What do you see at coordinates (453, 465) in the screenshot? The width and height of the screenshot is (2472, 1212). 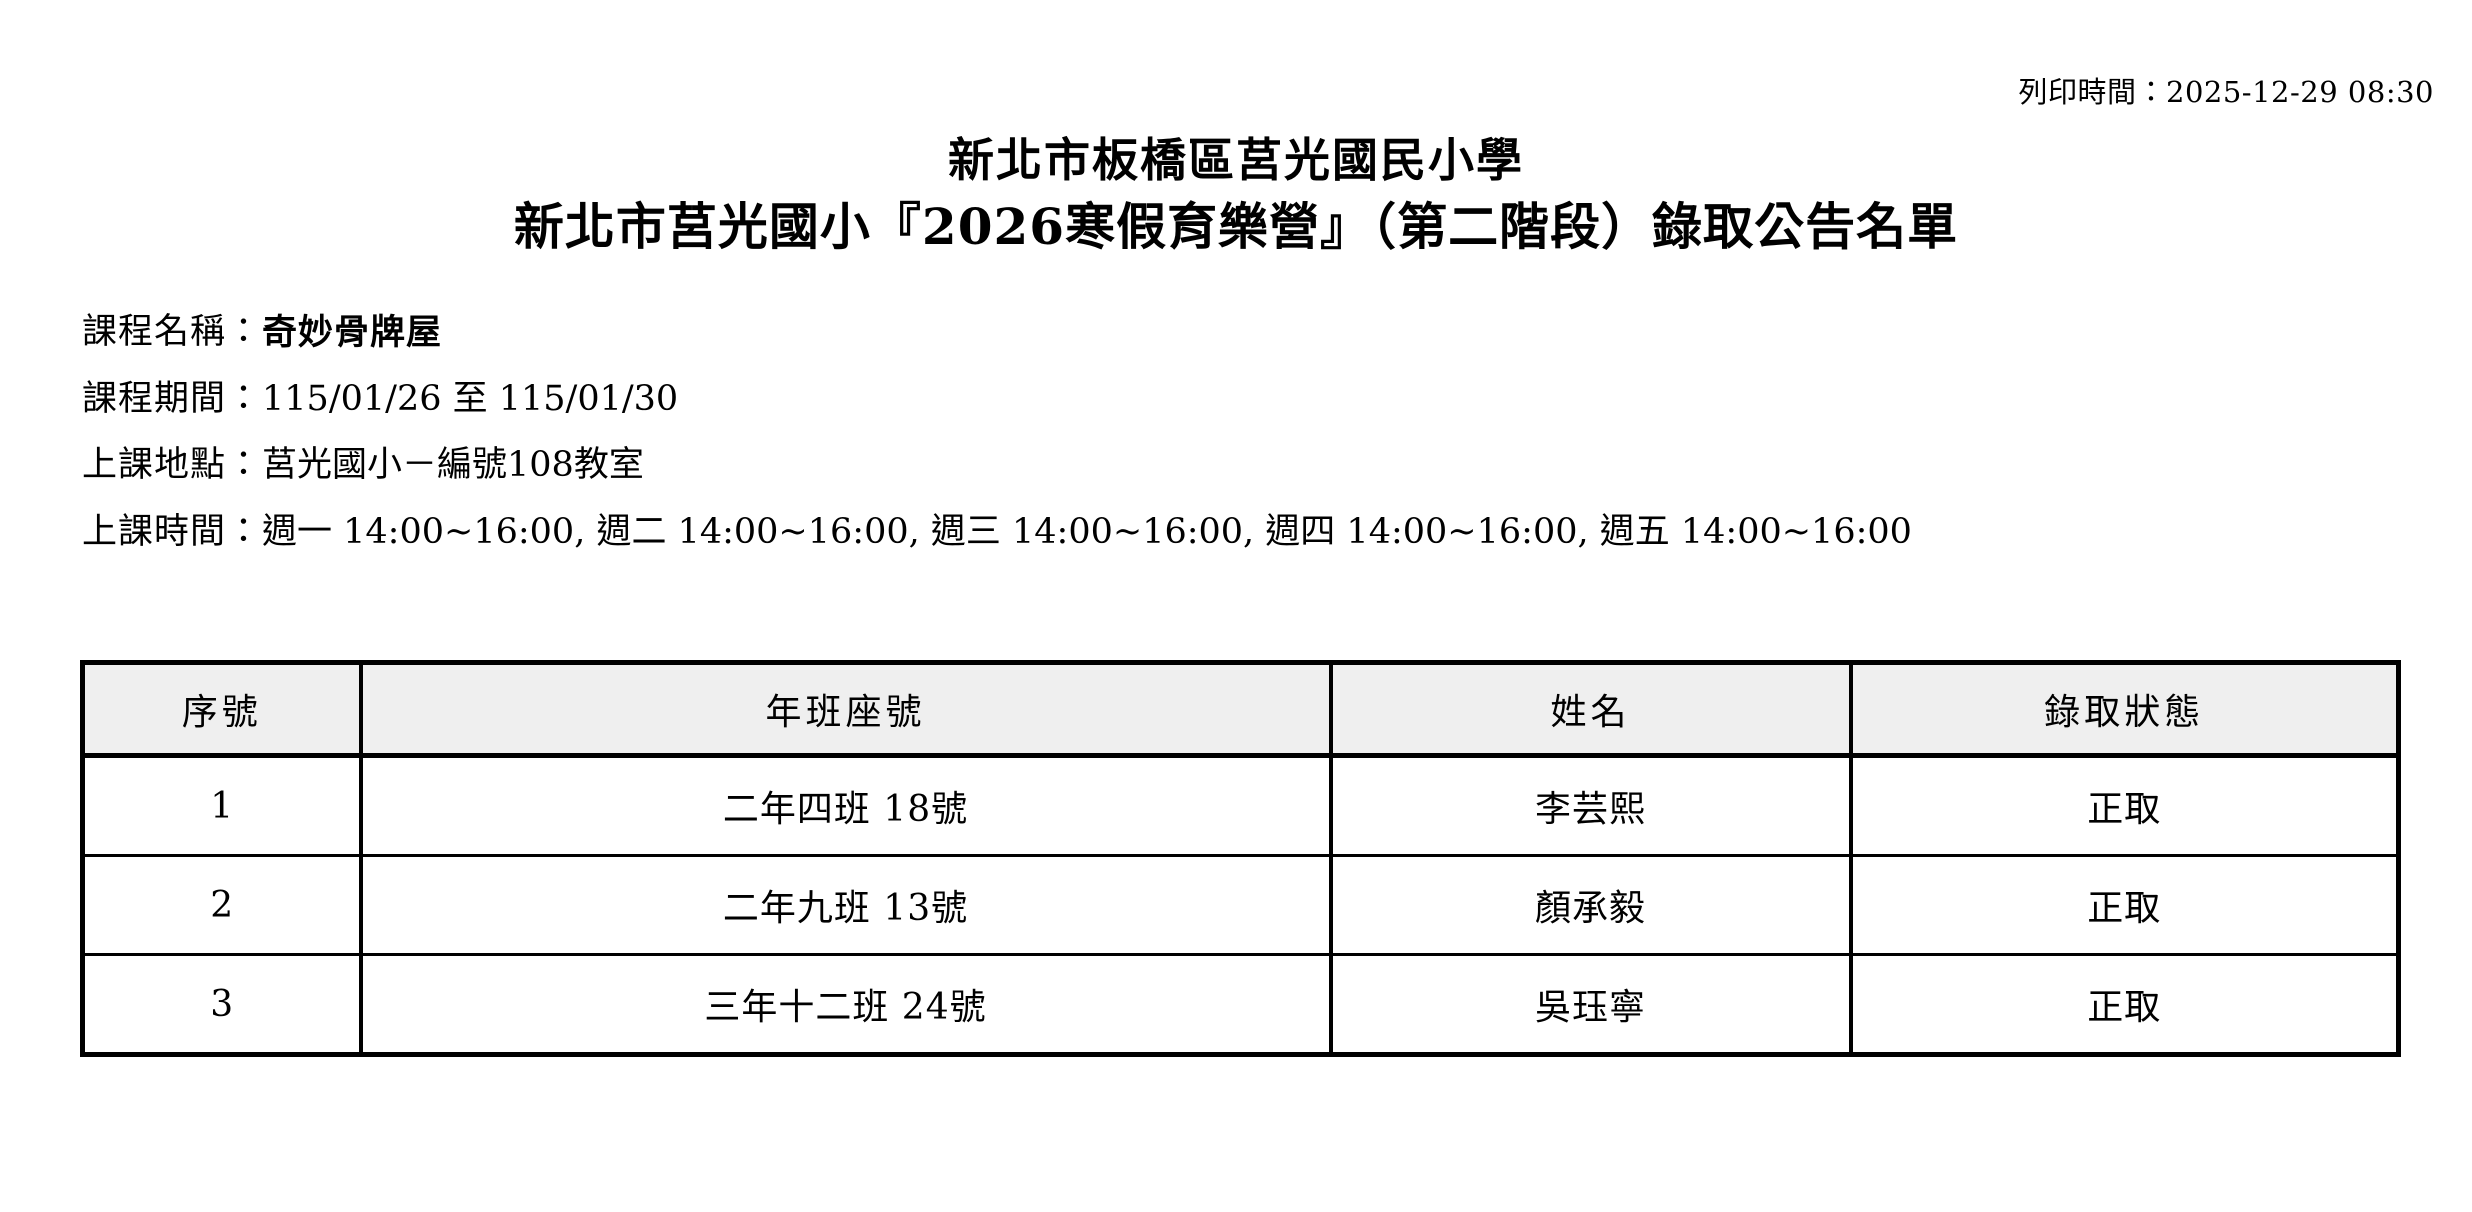 I see `course-location-value: 莒光國小－編號108教室` at bounding box center [453, 465].